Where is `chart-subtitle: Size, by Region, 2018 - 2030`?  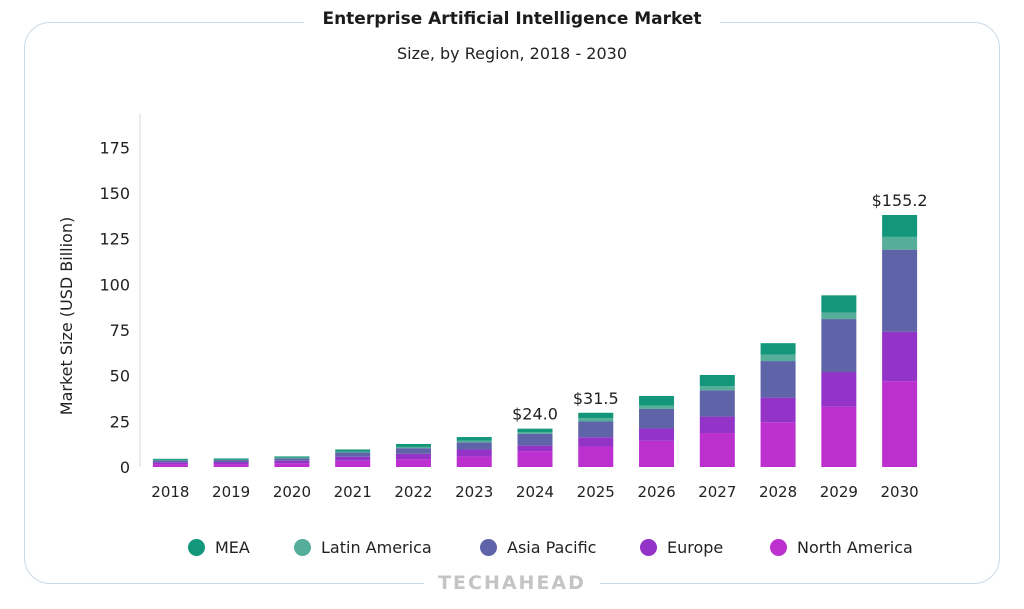 chart-subtitle: Size, by Region, 2018 - 2030 is located at coordinates (512, 53).